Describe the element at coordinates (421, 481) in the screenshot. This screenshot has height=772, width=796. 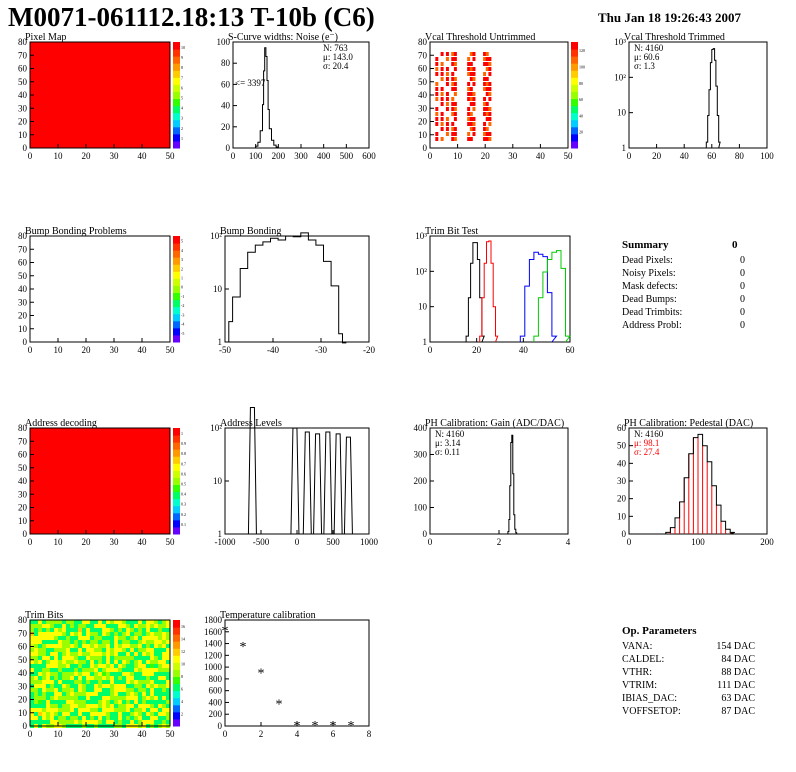
I see `y-tick-label: 200` at that location.